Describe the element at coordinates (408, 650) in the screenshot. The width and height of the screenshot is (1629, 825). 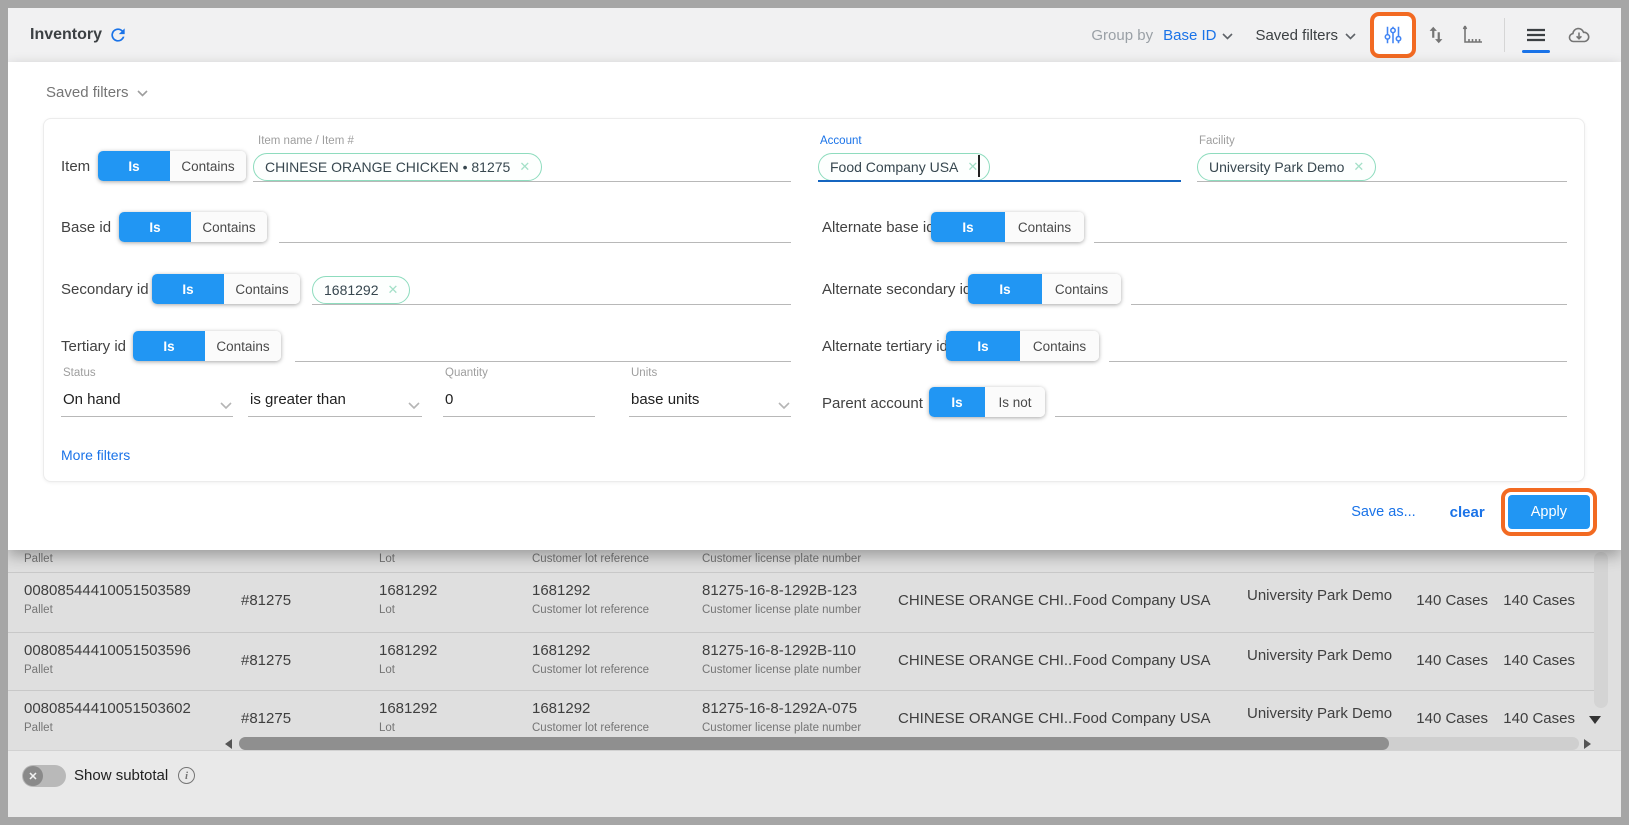
I see `lot: 1681292` at that location.